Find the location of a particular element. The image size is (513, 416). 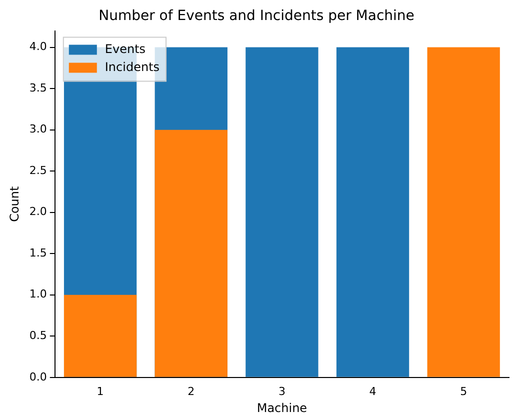

y-tick-label: 0.0 is located at coordinates (38, 377).